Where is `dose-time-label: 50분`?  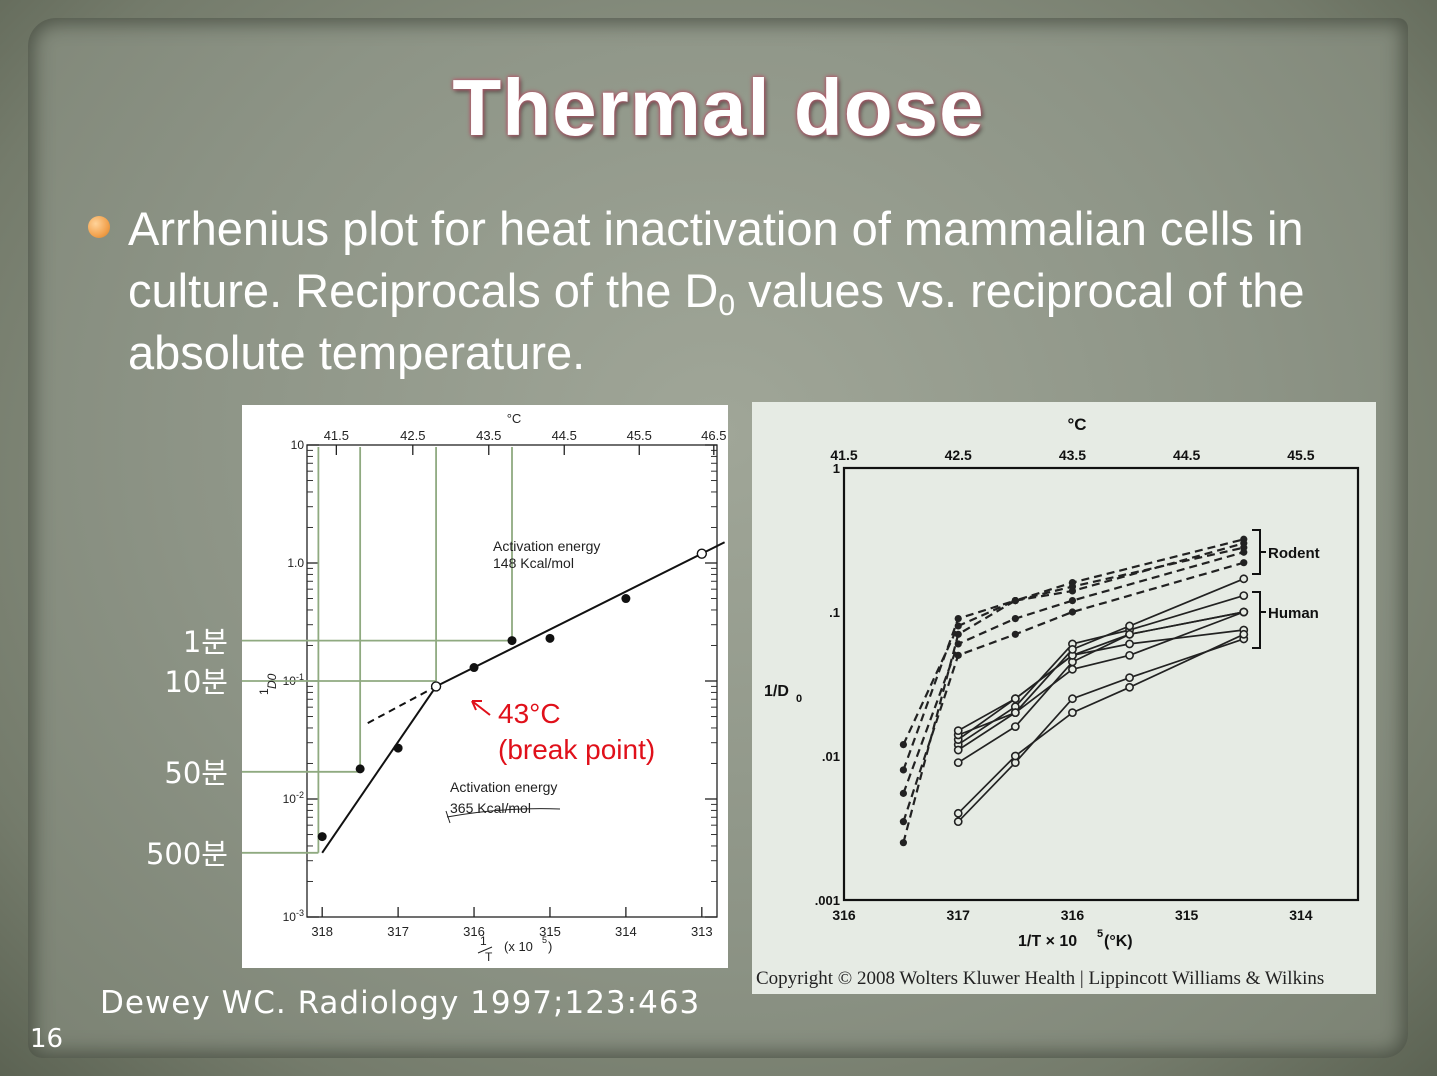
dose-time-label: 50분 is located at coordinates (196, 772).